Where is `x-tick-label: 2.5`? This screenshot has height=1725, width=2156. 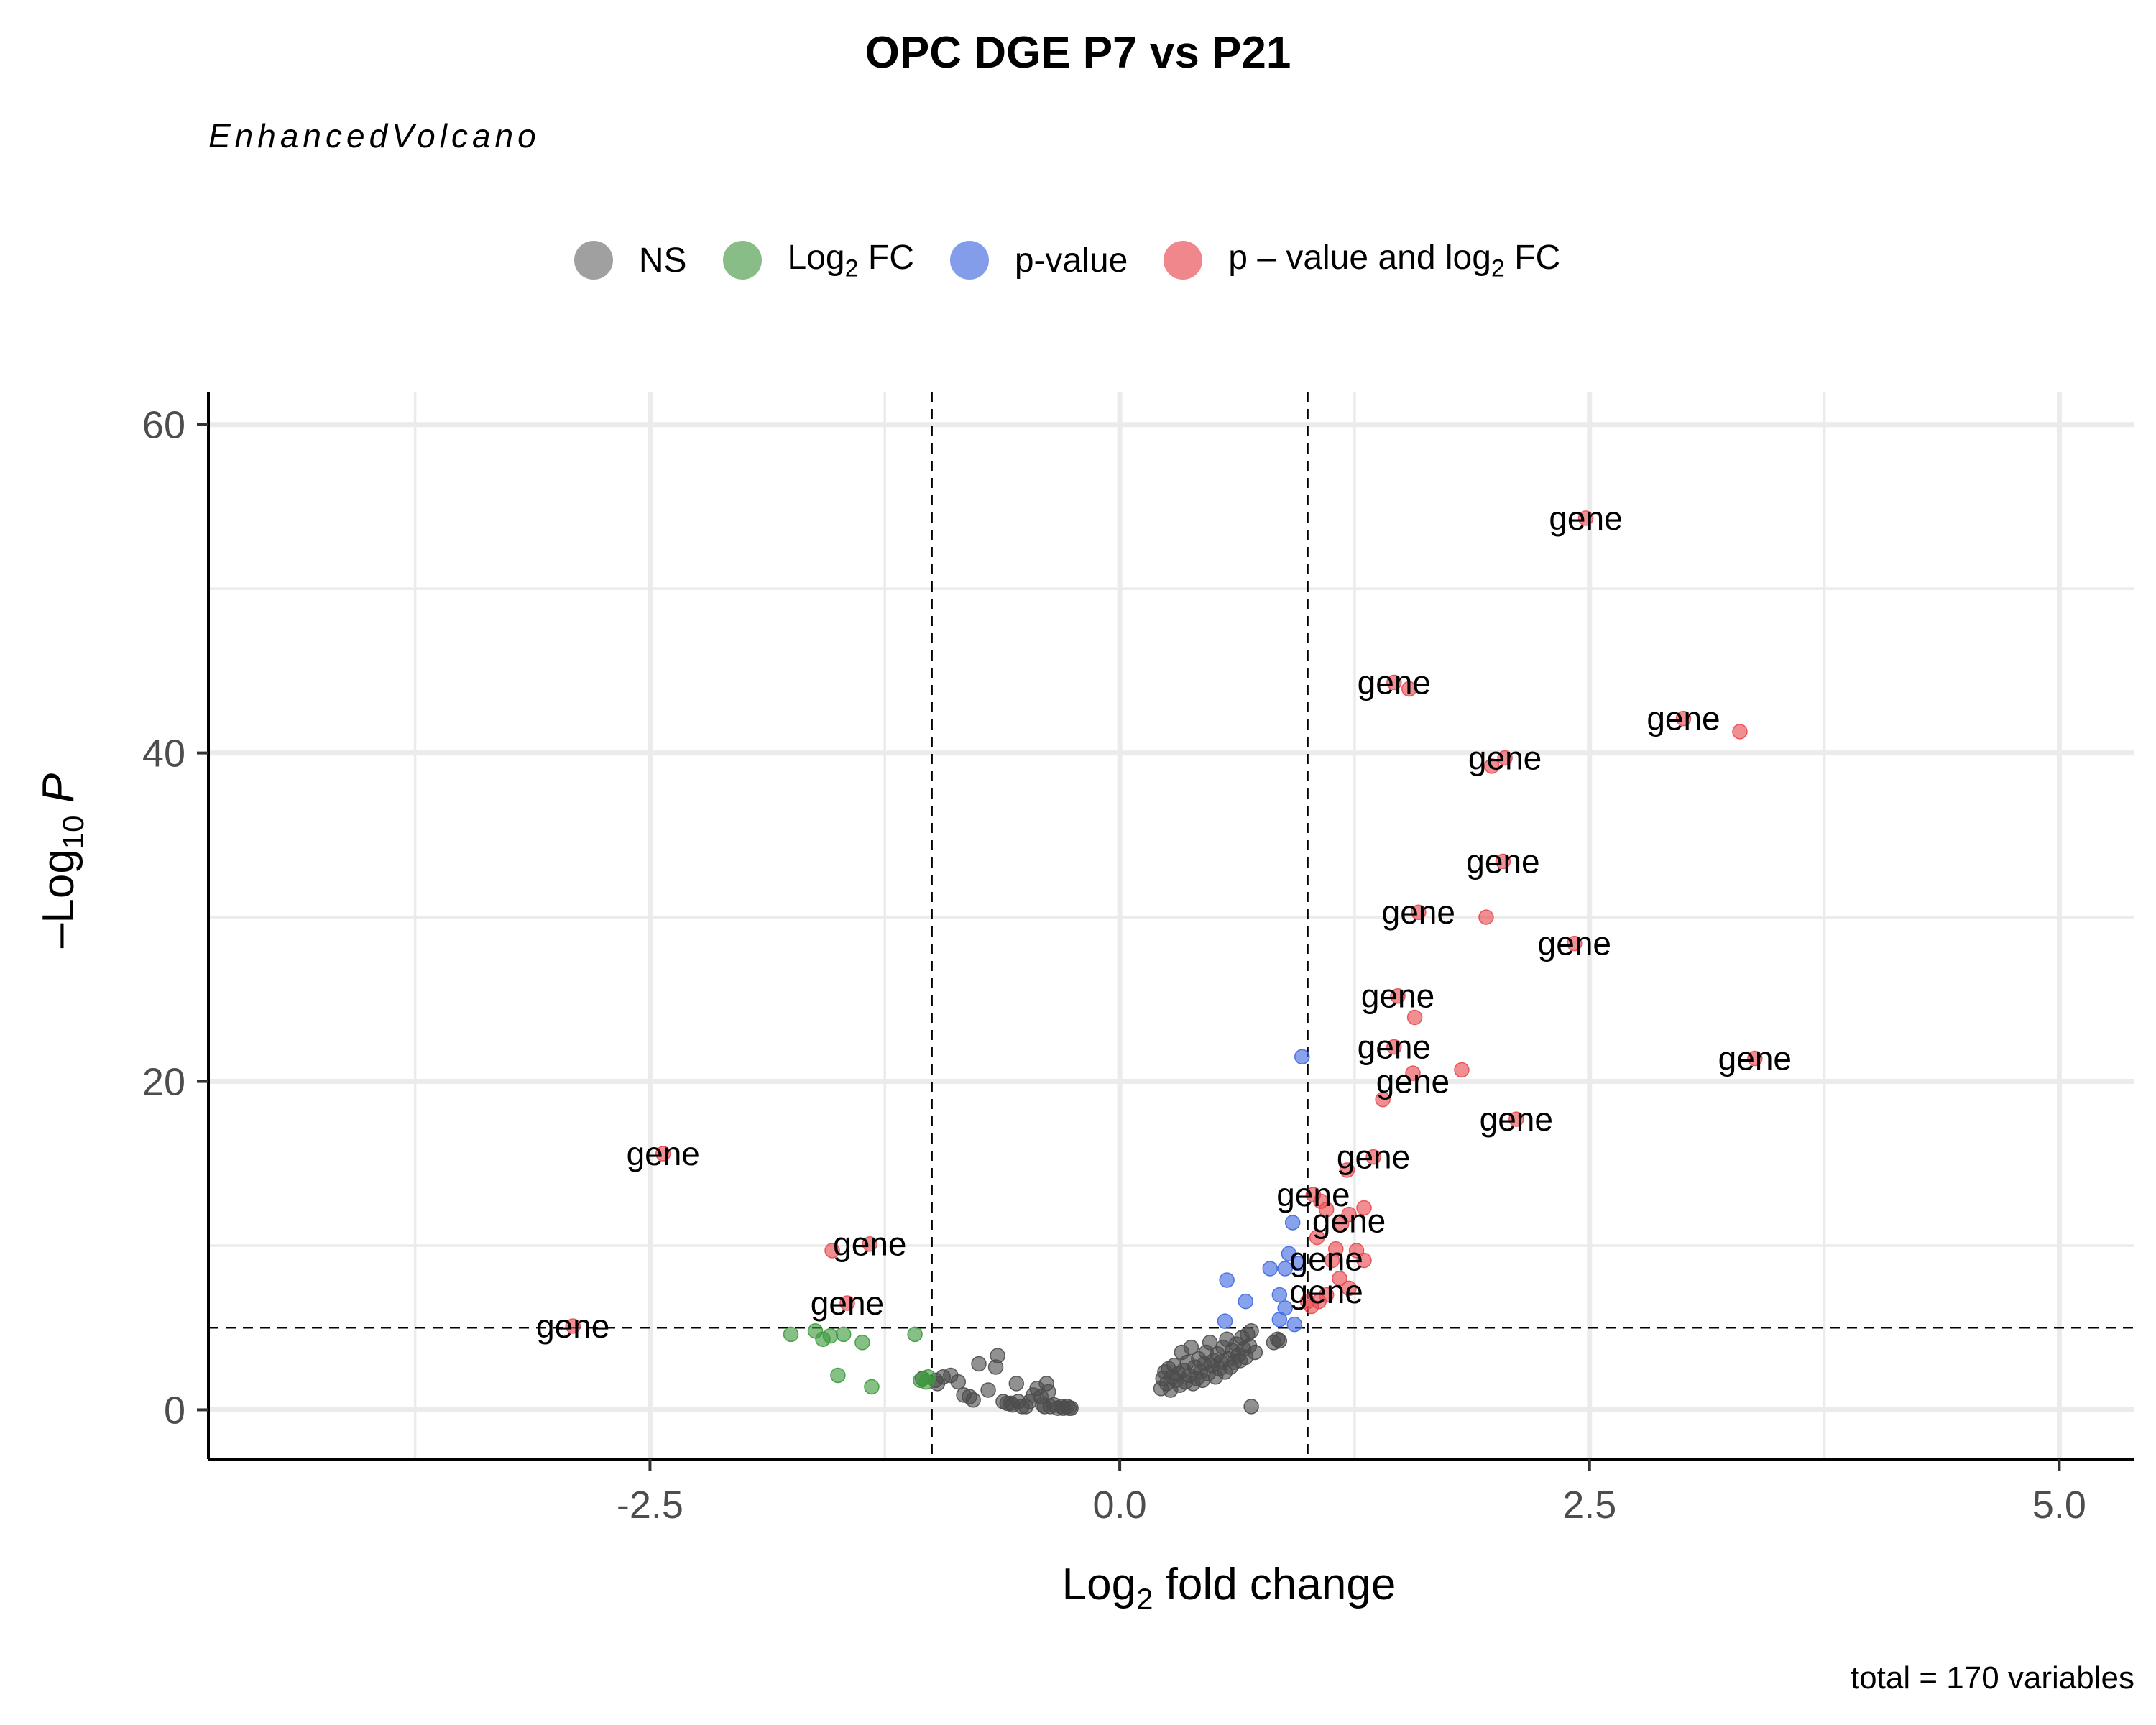
x-tick-label: 2.5 is located at coordinates (1589, 1505).